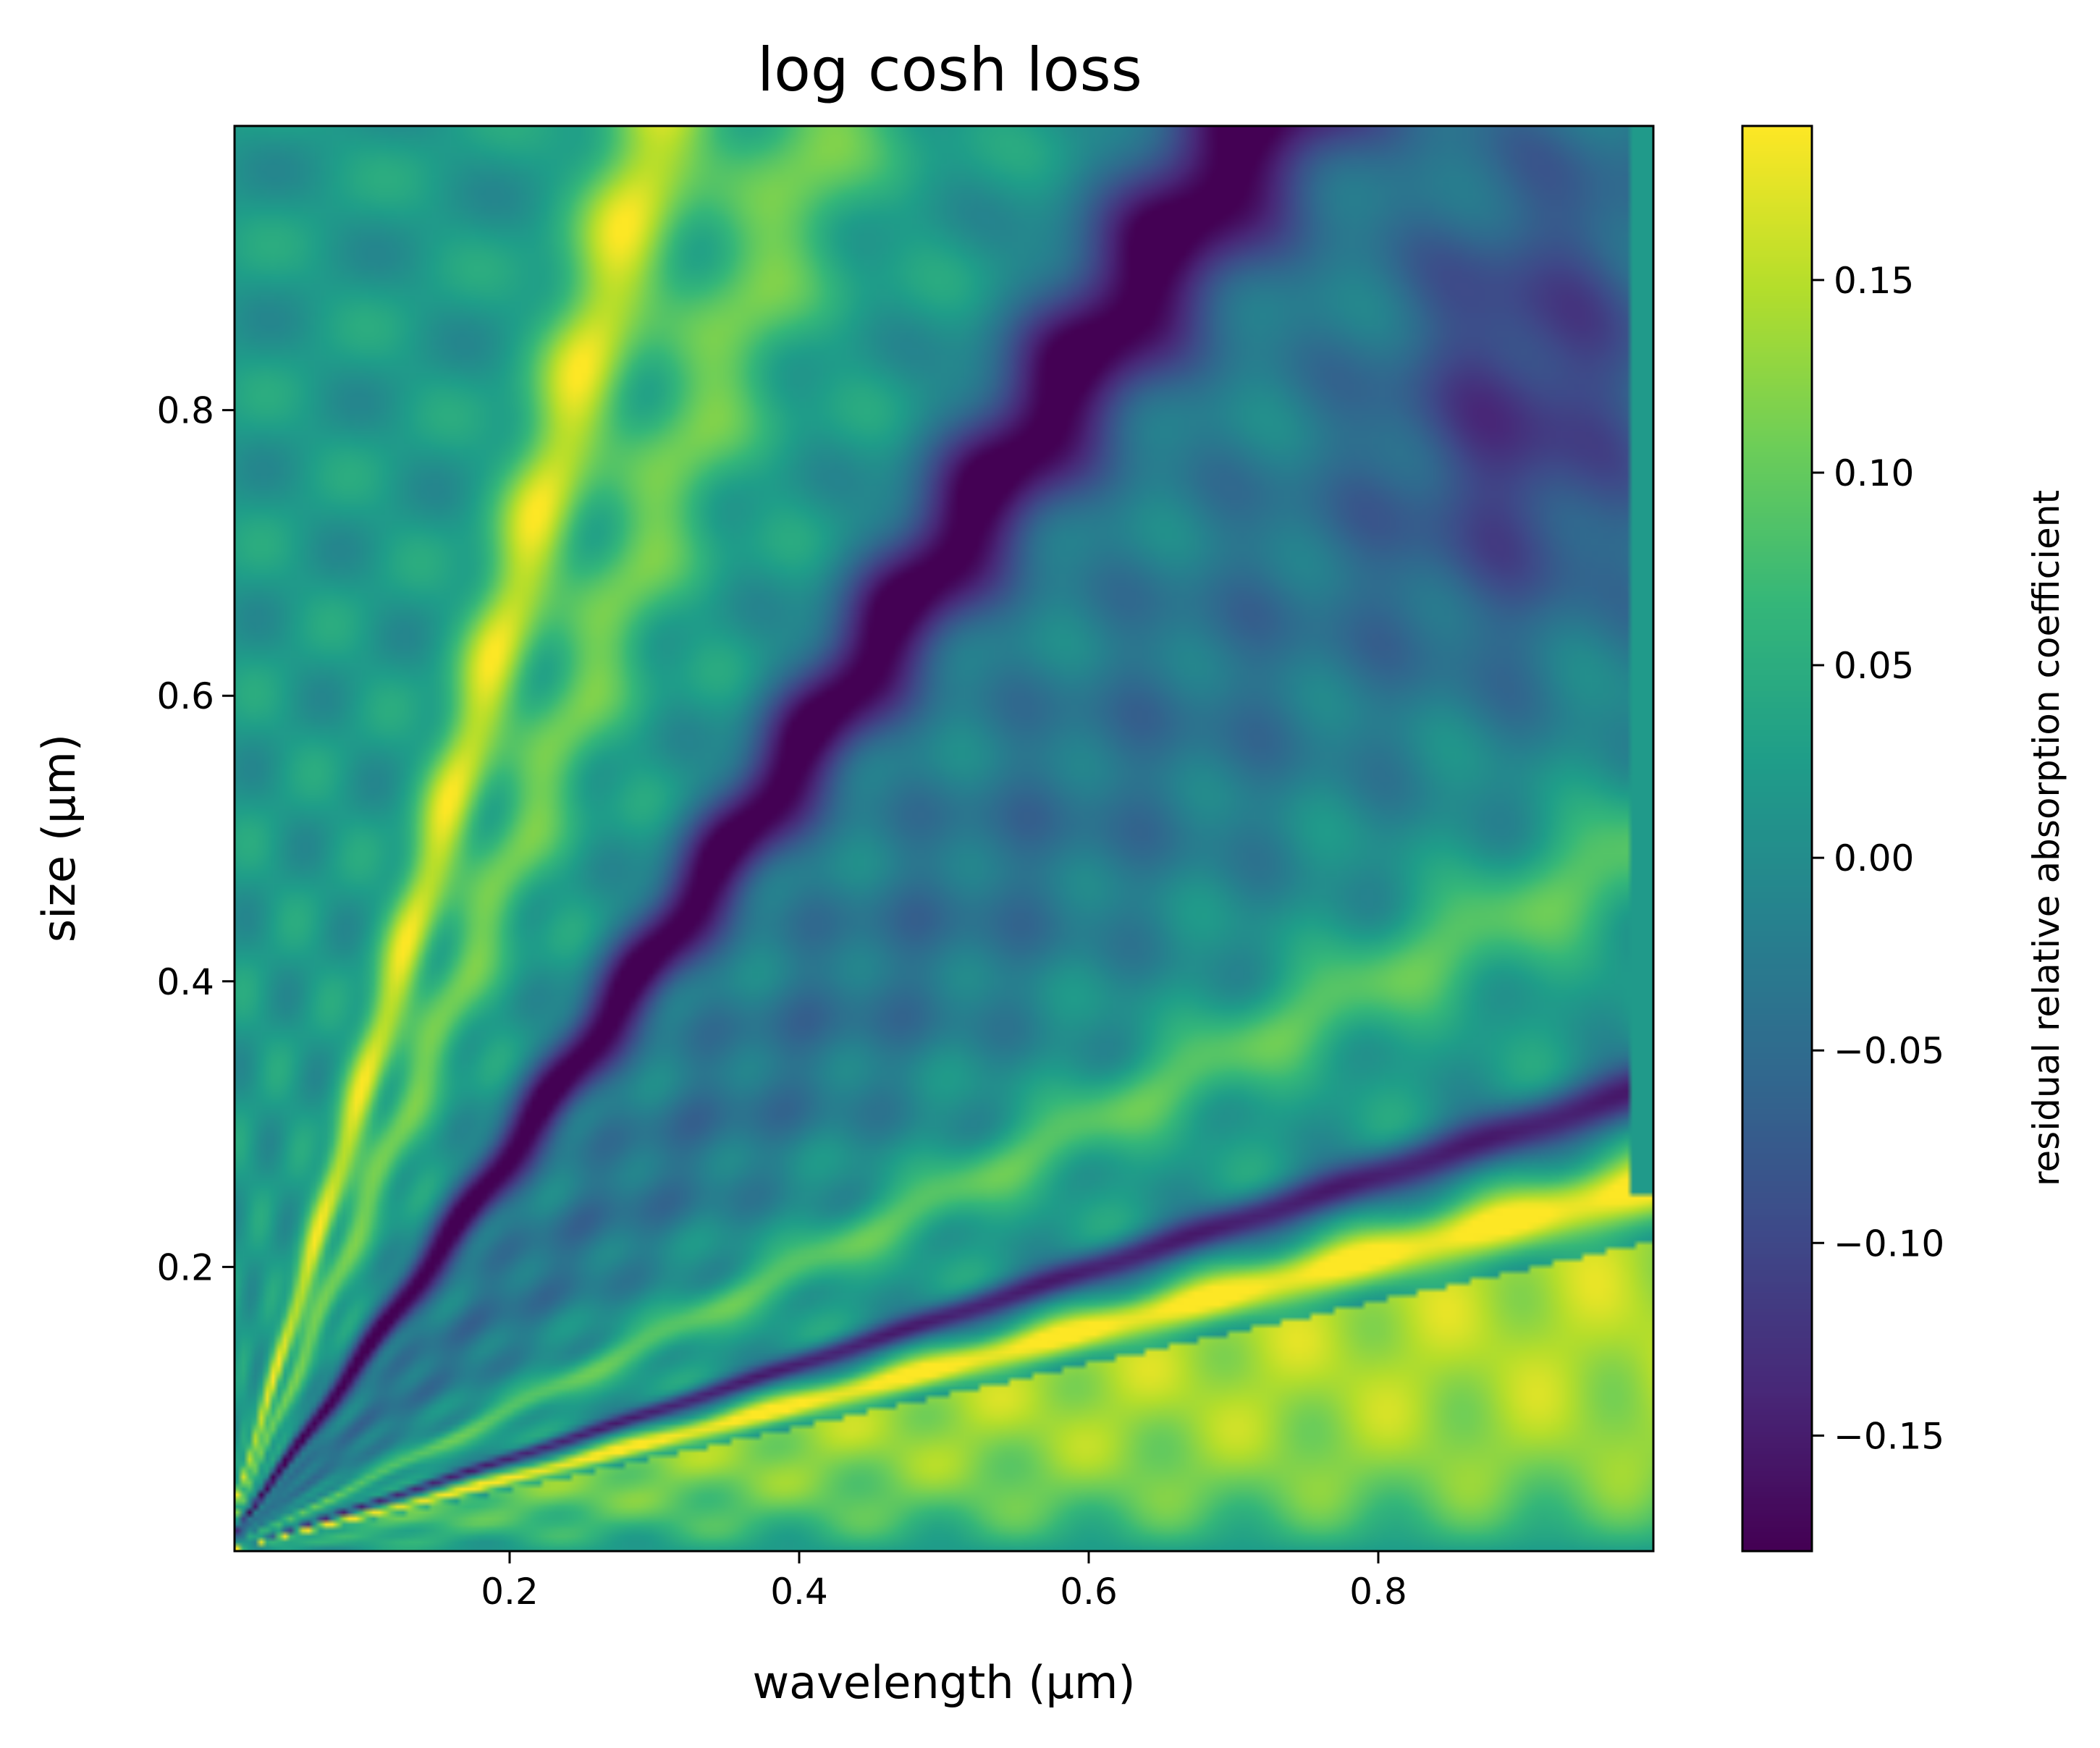  I want to click on colorbar-tick-label: −0.15, so click(1889, 1436).